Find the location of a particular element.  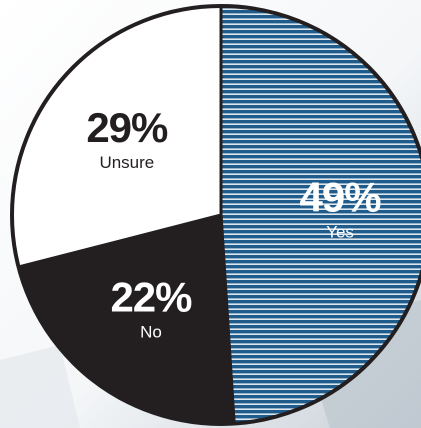

slice-percent-label-yes: 49% is located at coordinates (341, 196).